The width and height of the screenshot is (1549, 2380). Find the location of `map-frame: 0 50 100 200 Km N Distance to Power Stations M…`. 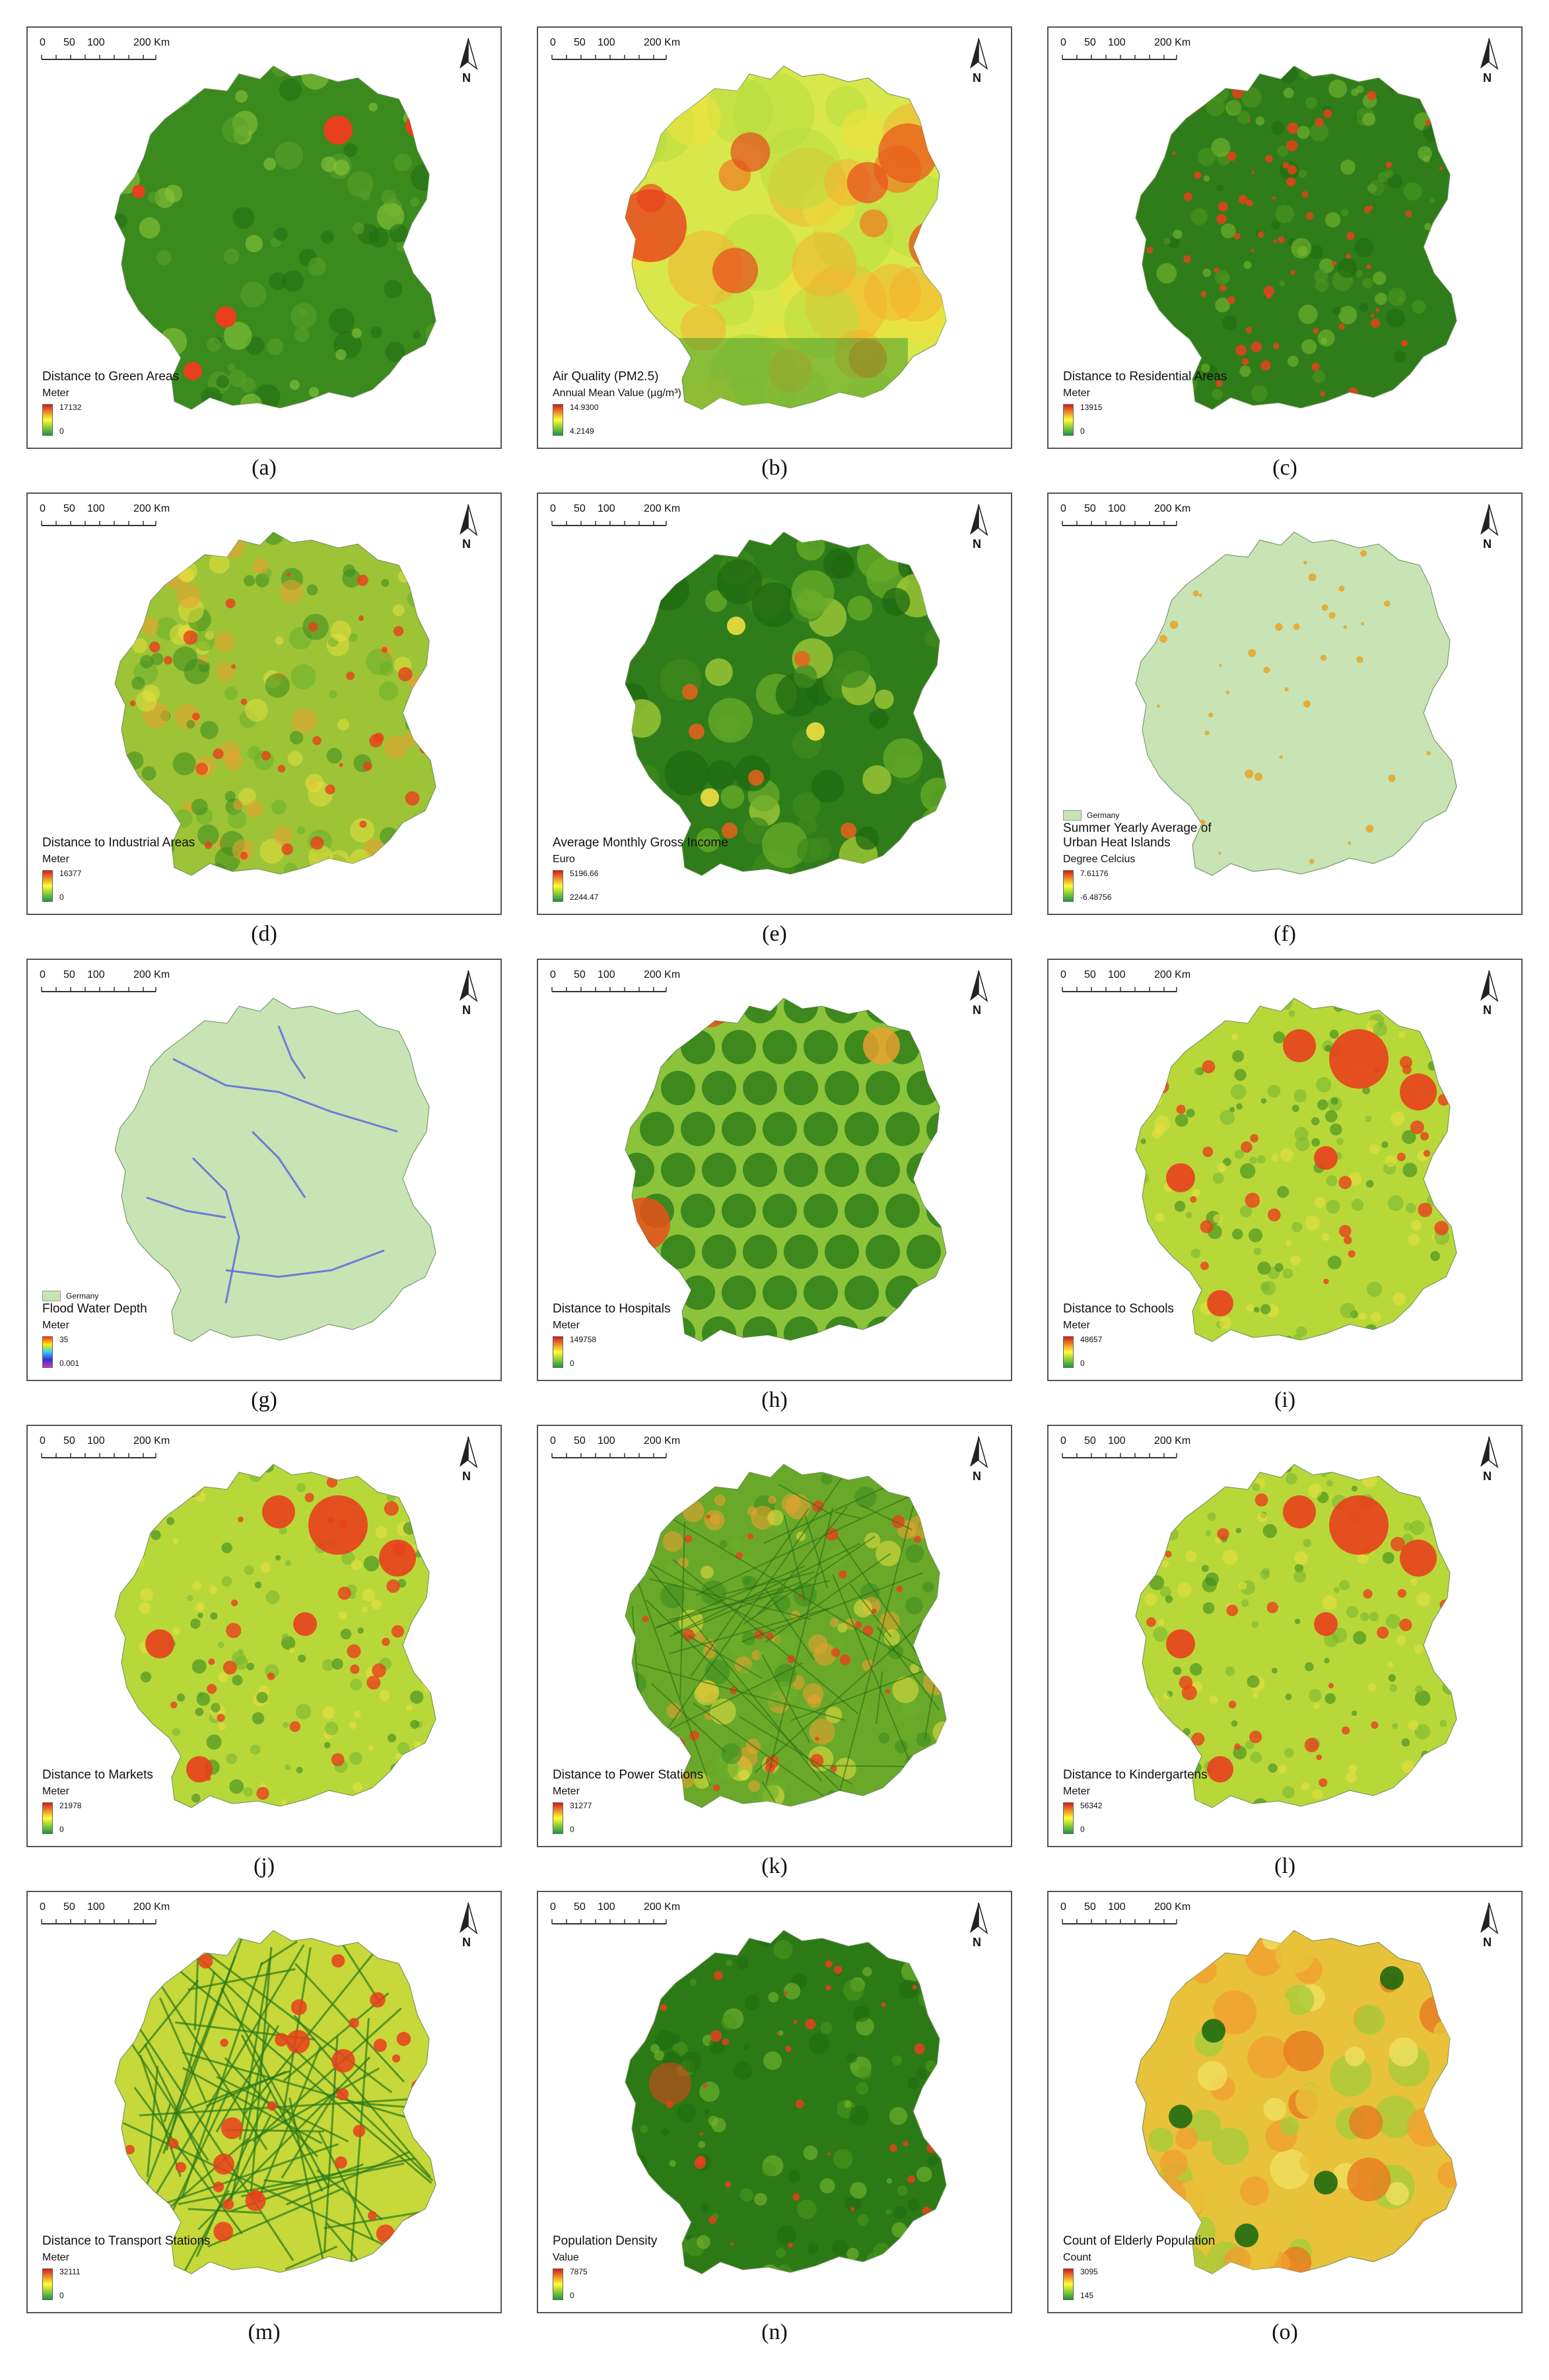

map-frame: 0 50 100 200 Km N Distance to Power Stations M… is located at coordinates (774, 1636).